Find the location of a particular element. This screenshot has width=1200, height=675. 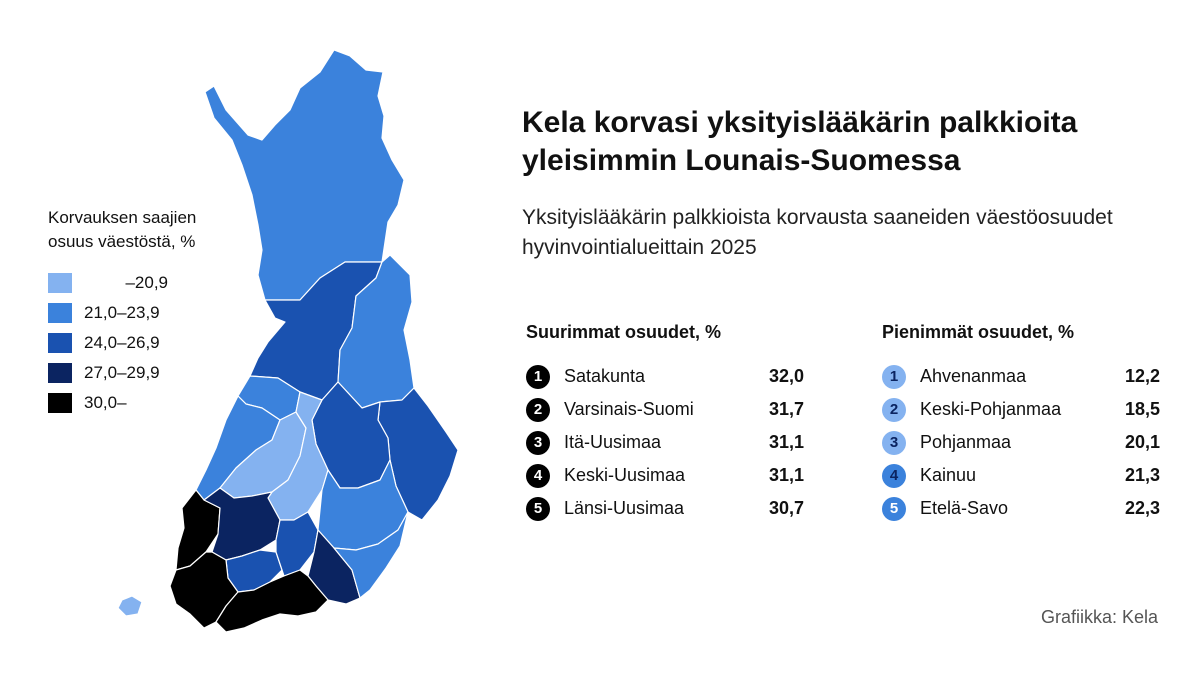

table-row: 3 Pohjanmaa 20,1 is located at coordinates (1021, 442).